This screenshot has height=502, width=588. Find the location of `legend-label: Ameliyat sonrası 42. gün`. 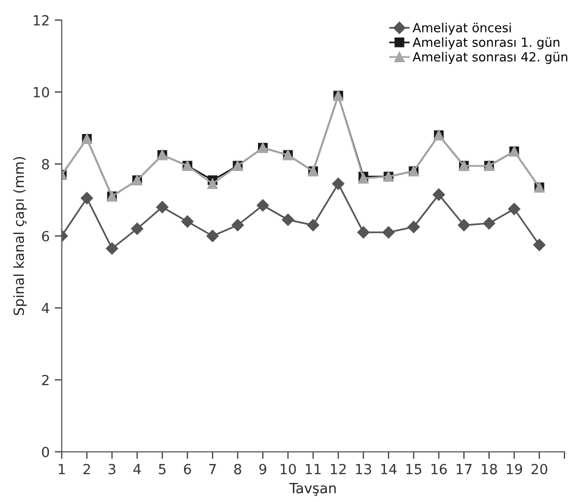

legend-label: Ameliyat sonrası 42. gün is located at coordinates (490, 58).